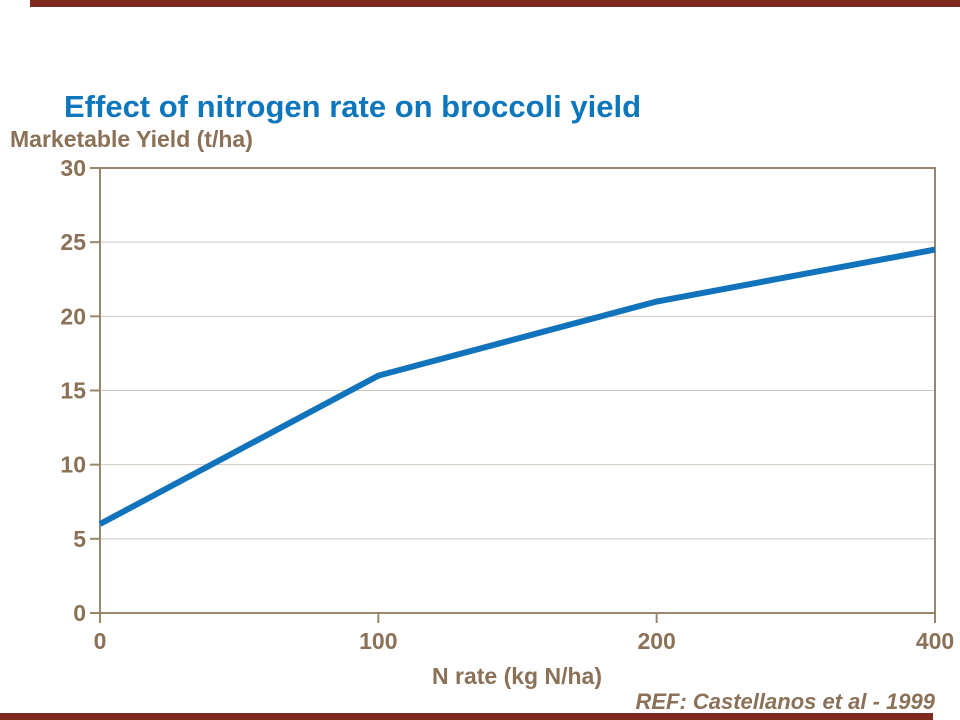  What do you see at coordinates (100, 641) in the screenshot?
I see `x-tick-label: 0` at bounding box center [100, 641].